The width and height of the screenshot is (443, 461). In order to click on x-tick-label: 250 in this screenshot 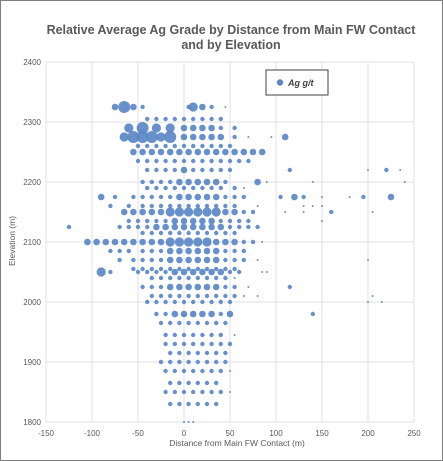, I will do `click(414, 433)`.